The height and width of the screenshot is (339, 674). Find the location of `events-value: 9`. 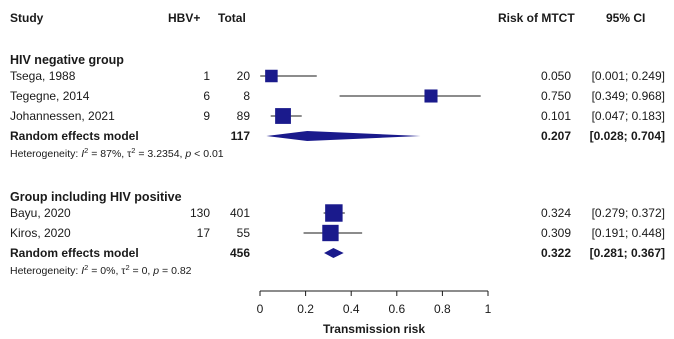

events-value: 9 is located at coordinates (206, 116).